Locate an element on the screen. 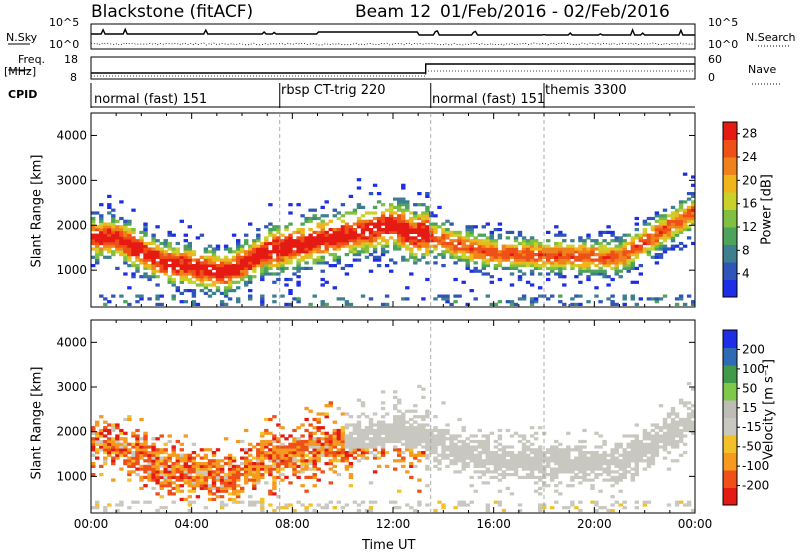 The width and height of the screenshot is (800, 554). cpid-mode-2: normal (fast) 151 is located at coordinates (489, 99).